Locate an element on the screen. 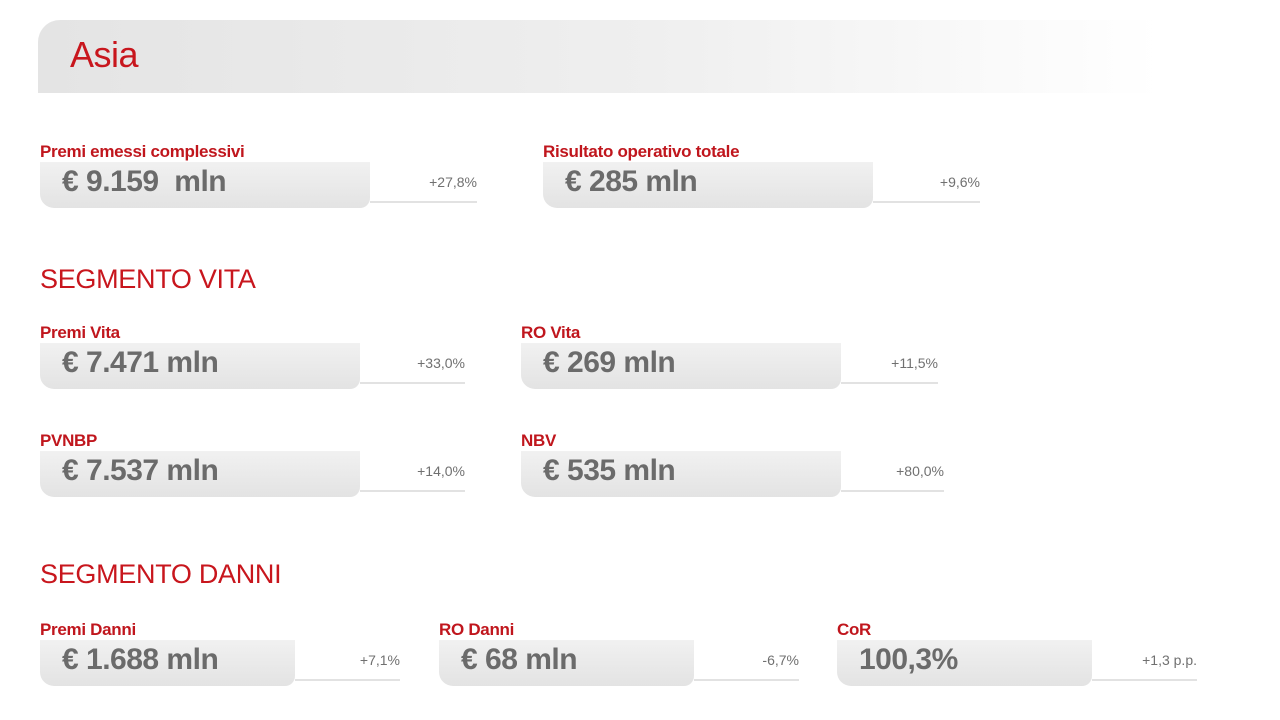 The width and height of the screenshot is (1280, 720). kpi-change: +80,0% is located at coordinates (920, 471).